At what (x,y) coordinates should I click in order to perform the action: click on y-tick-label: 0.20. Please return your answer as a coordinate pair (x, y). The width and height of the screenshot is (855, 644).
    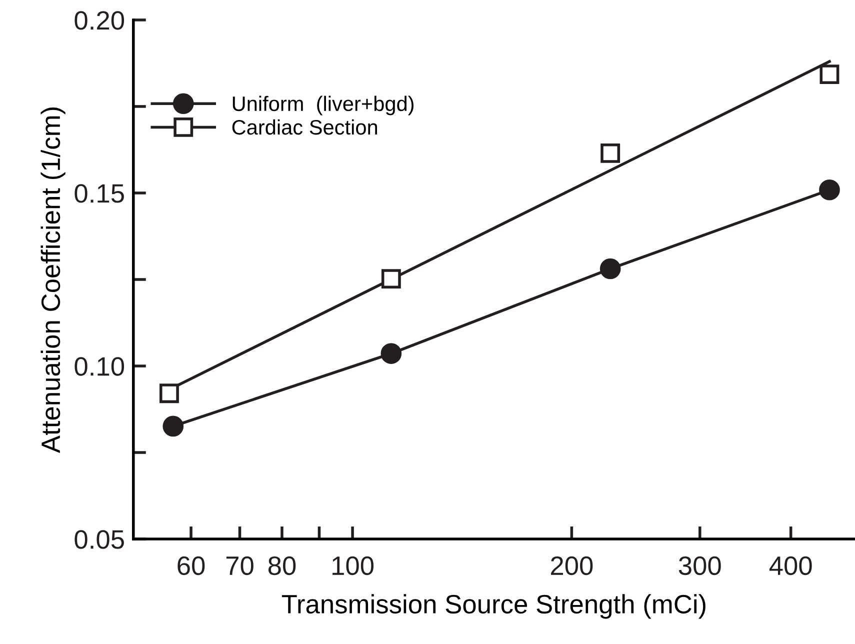
    Looking at the image, I should click on (99, 20).